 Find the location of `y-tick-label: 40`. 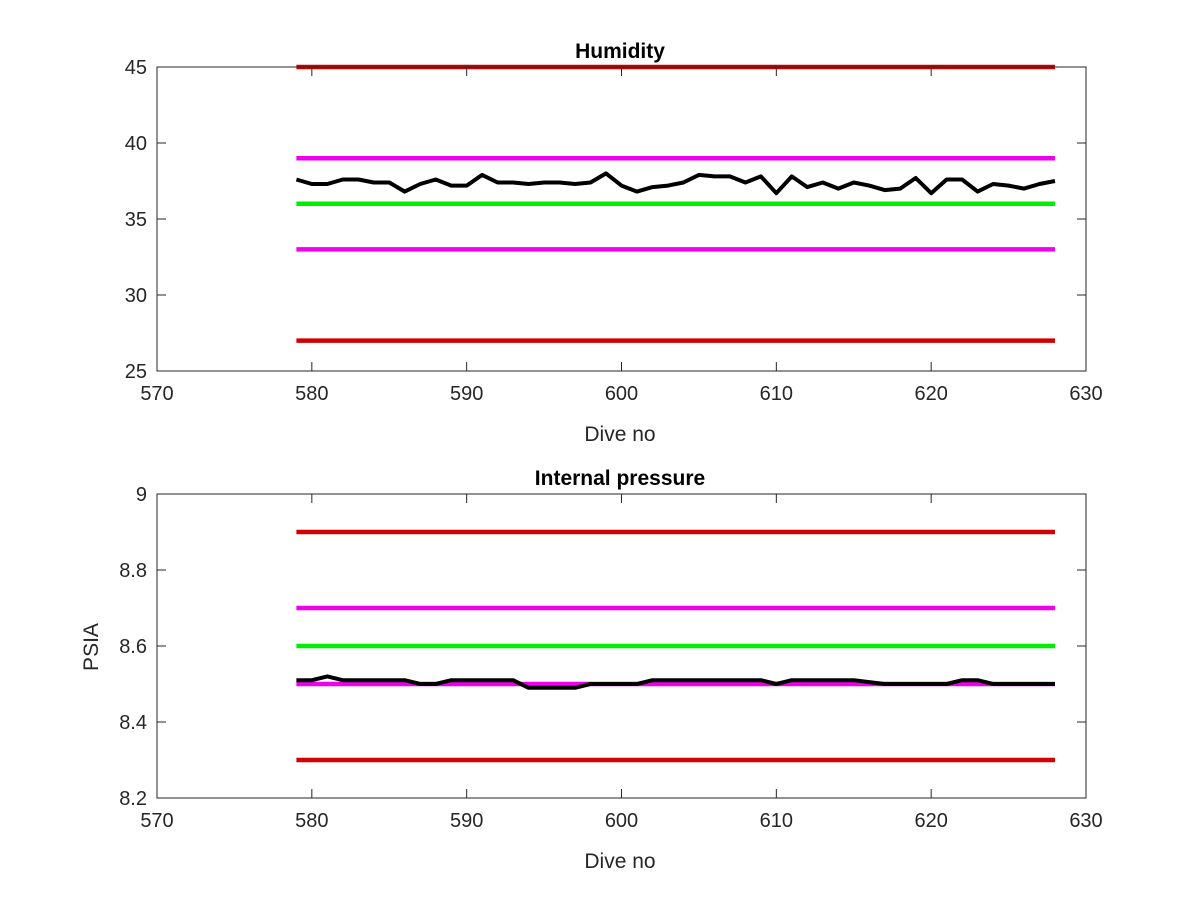

y-tick-label: 40 is located at coordinates (136, 144).